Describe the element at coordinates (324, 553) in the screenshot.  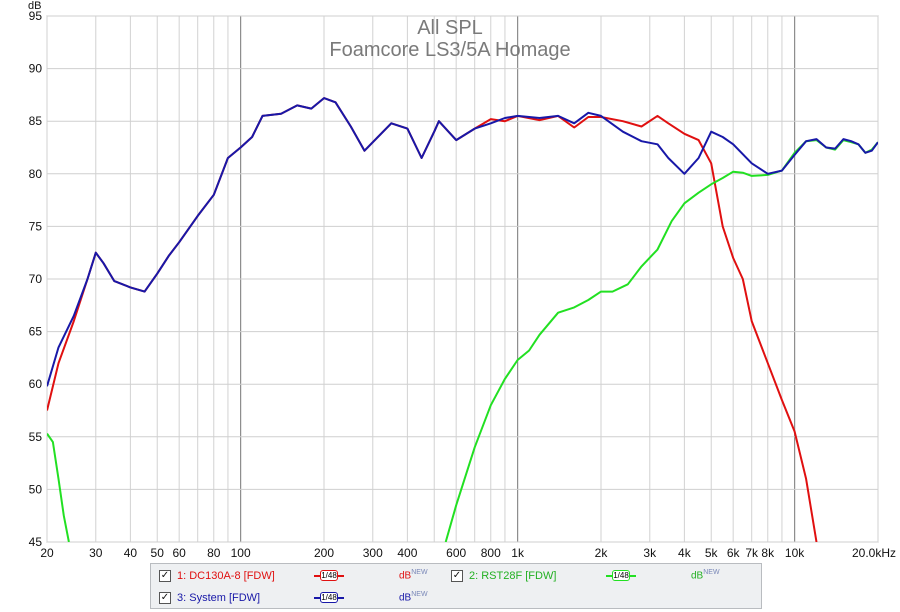
I see `x-tick-label: 200` at that location.